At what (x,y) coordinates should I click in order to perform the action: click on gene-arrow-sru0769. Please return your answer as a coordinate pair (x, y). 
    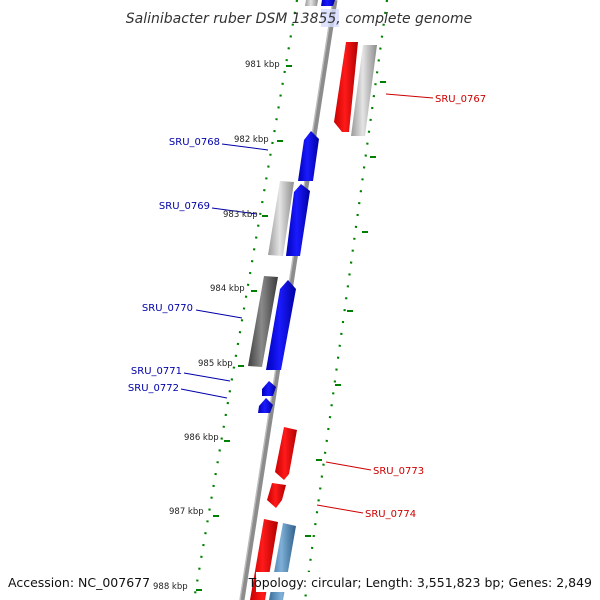
    Looking at the image, I should click on (298, 220).